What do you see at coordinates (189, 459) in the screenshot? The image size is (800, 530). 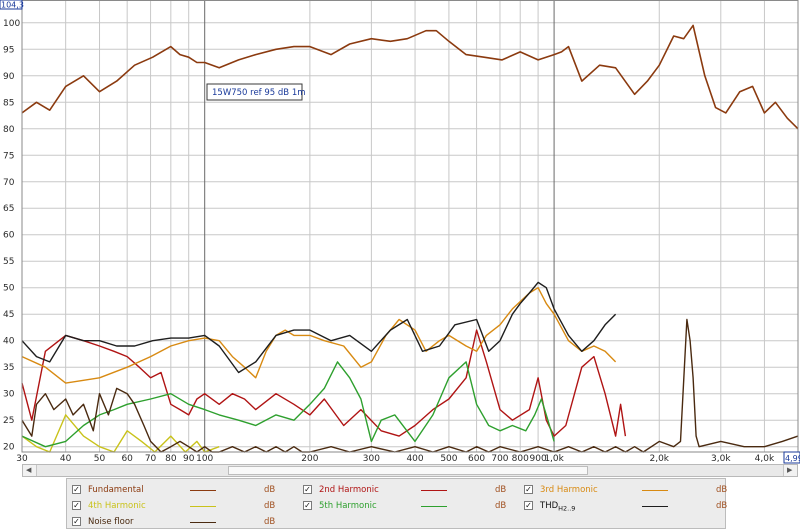 I see `x-tick-label: 90` at bounding box center [189, 459].